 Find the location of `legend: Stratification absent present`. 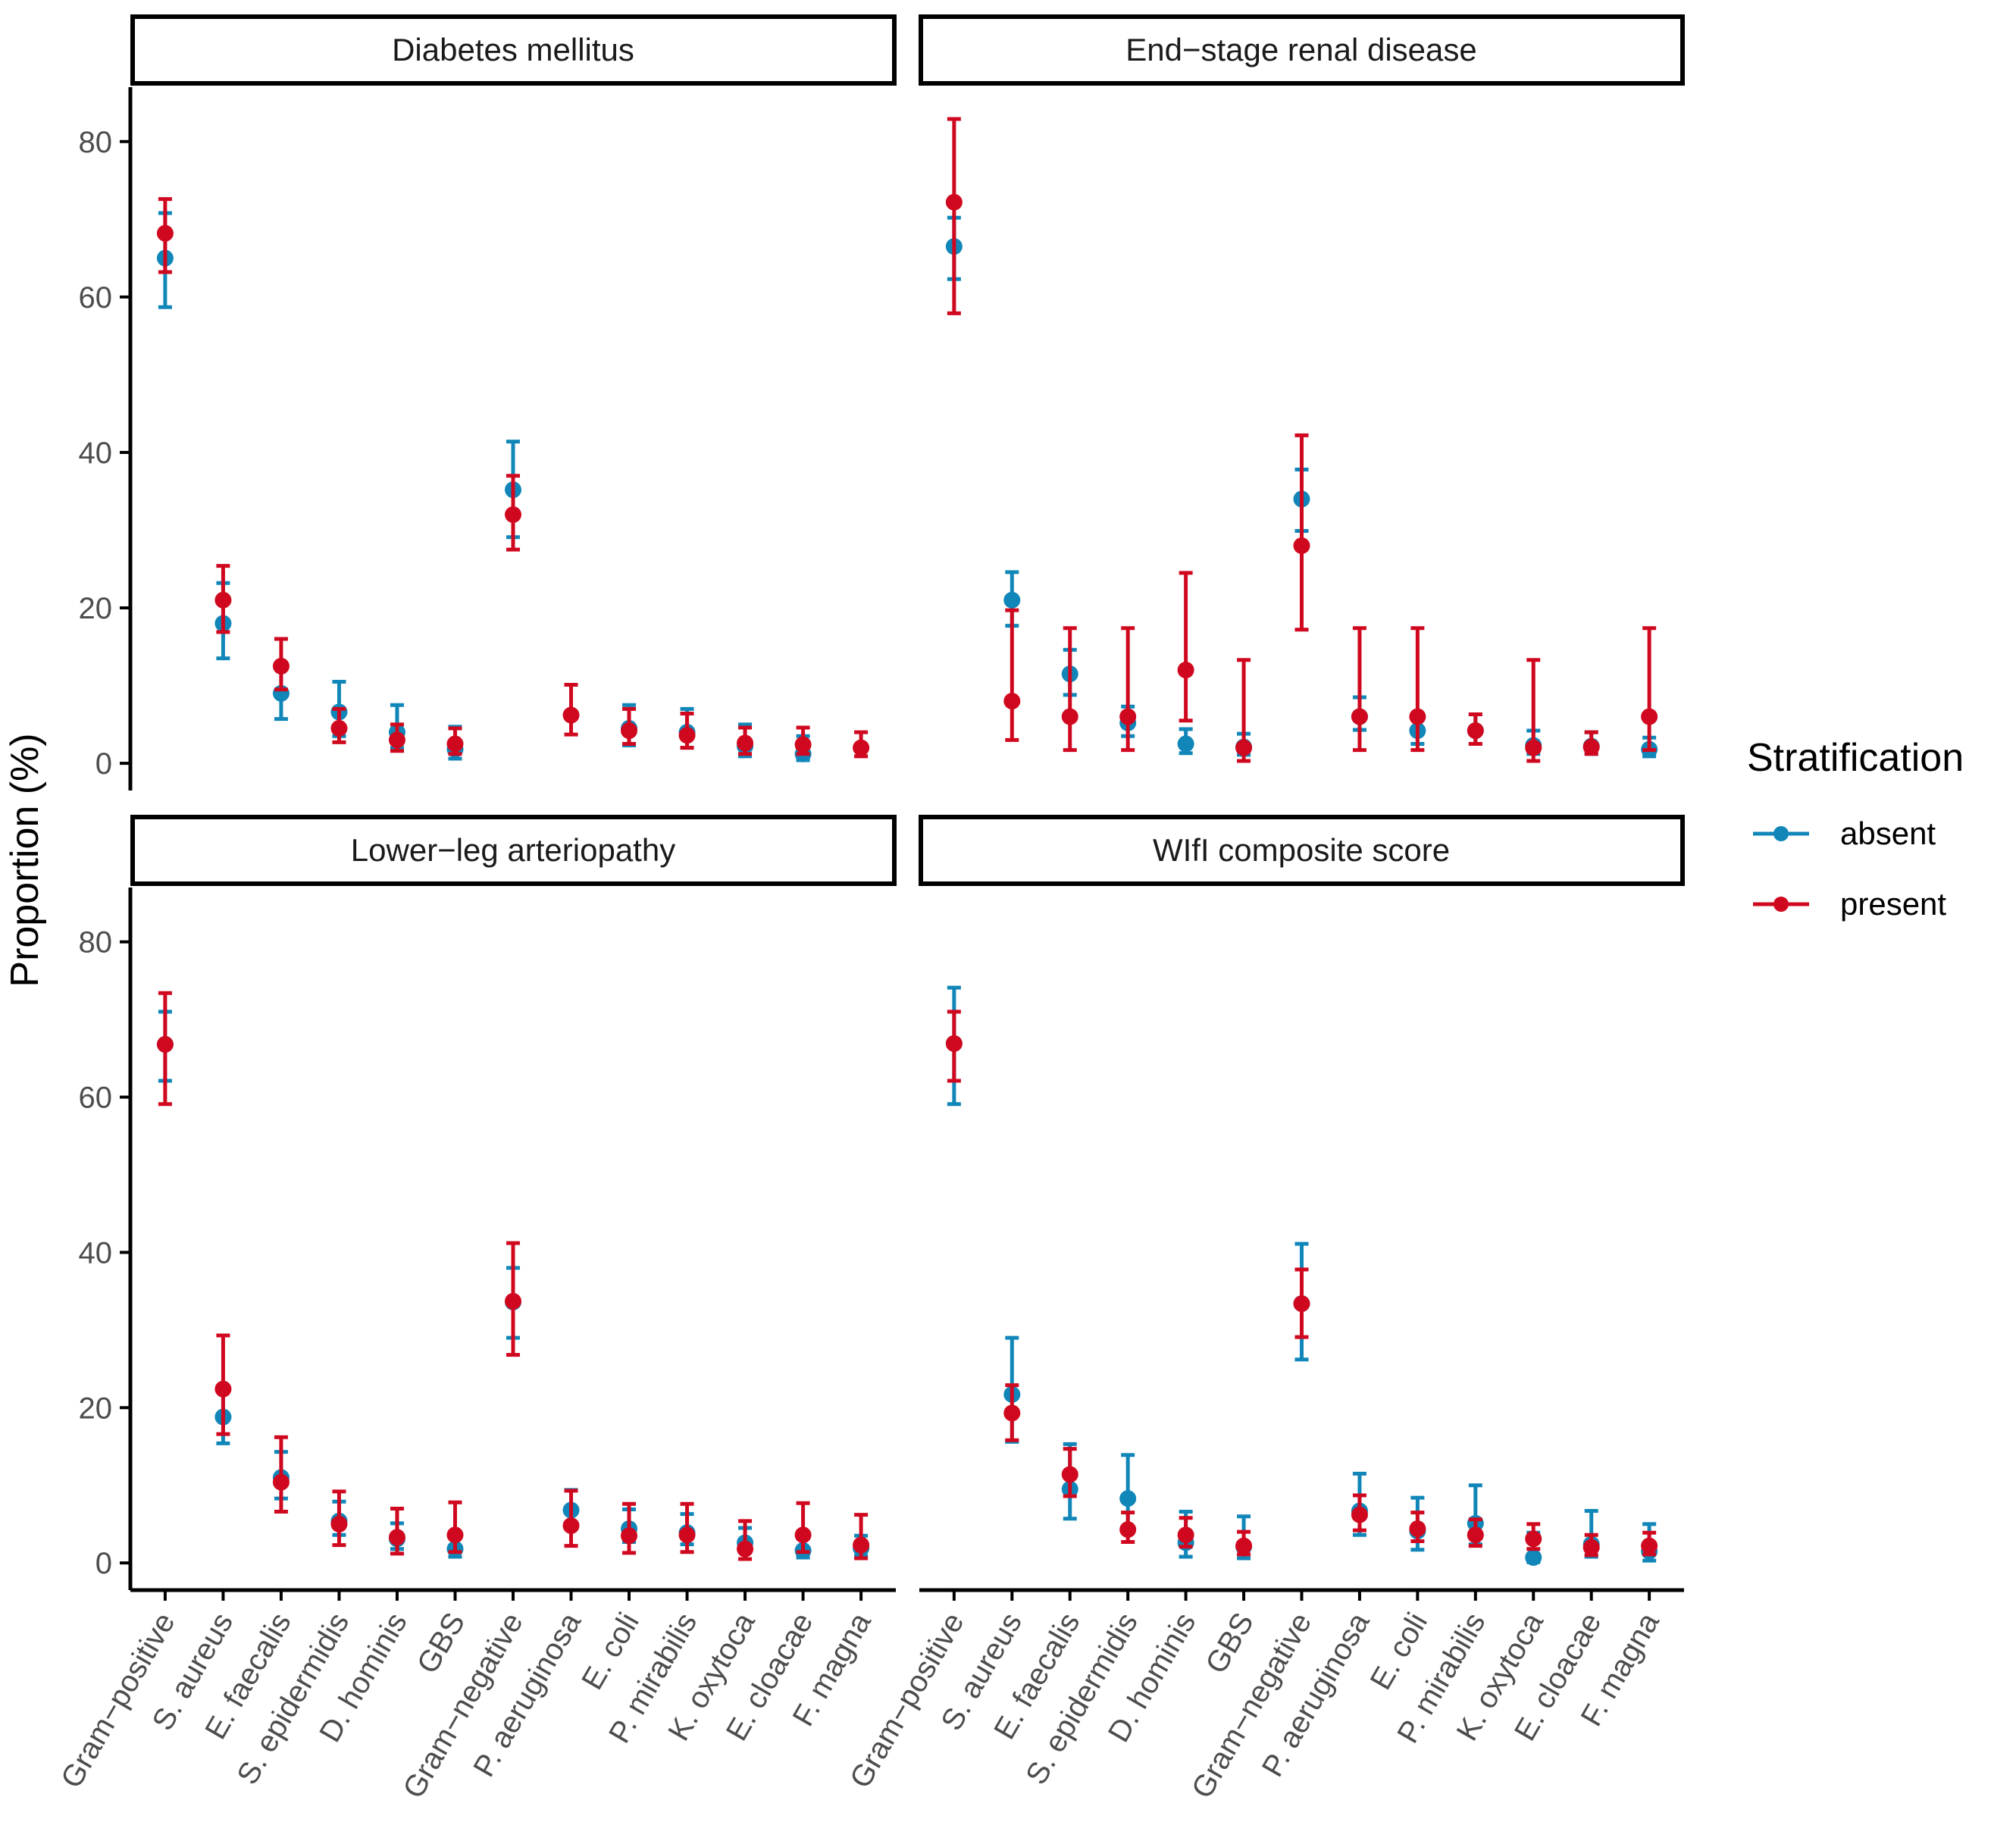

legend: Stratification absent present is located at coordinates (1855, 829).